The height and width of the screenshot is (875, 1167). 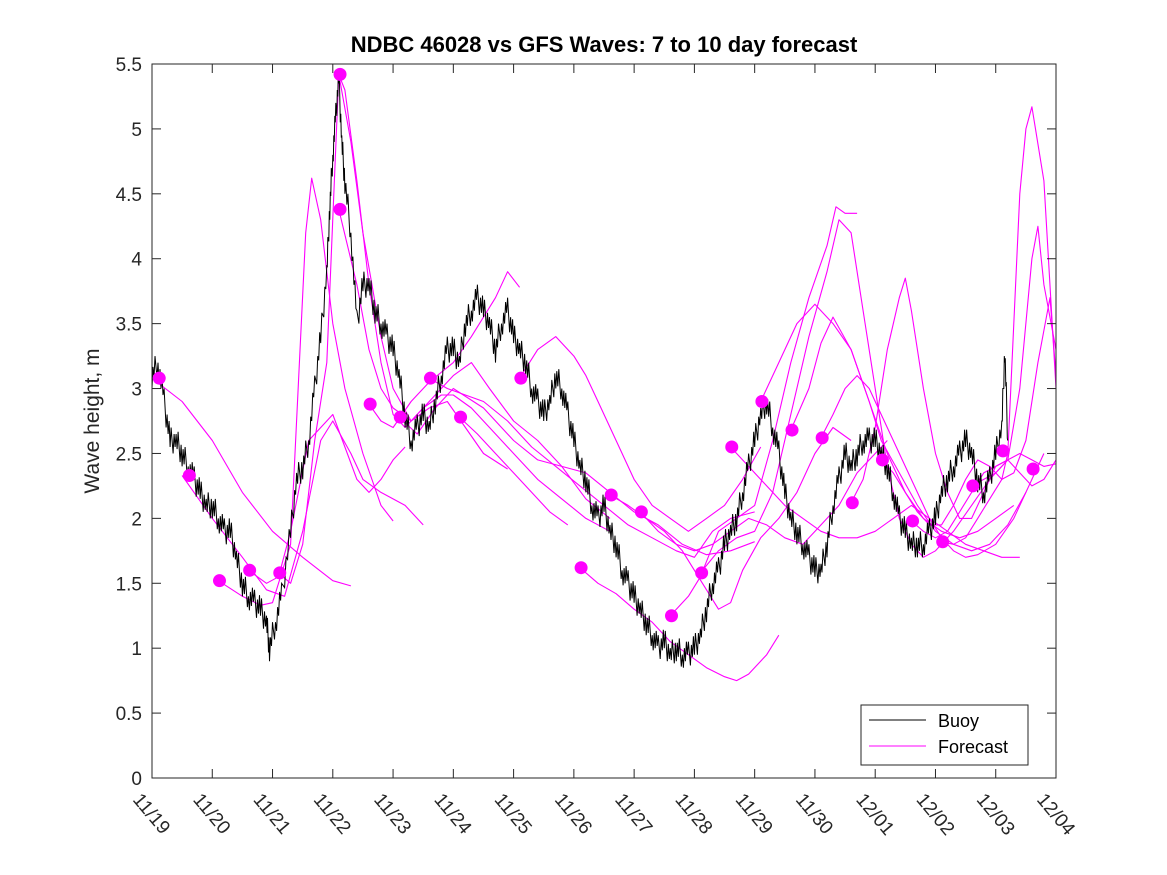 I want to click on y-tick-label: 0.5, so click(x=129, y=714).